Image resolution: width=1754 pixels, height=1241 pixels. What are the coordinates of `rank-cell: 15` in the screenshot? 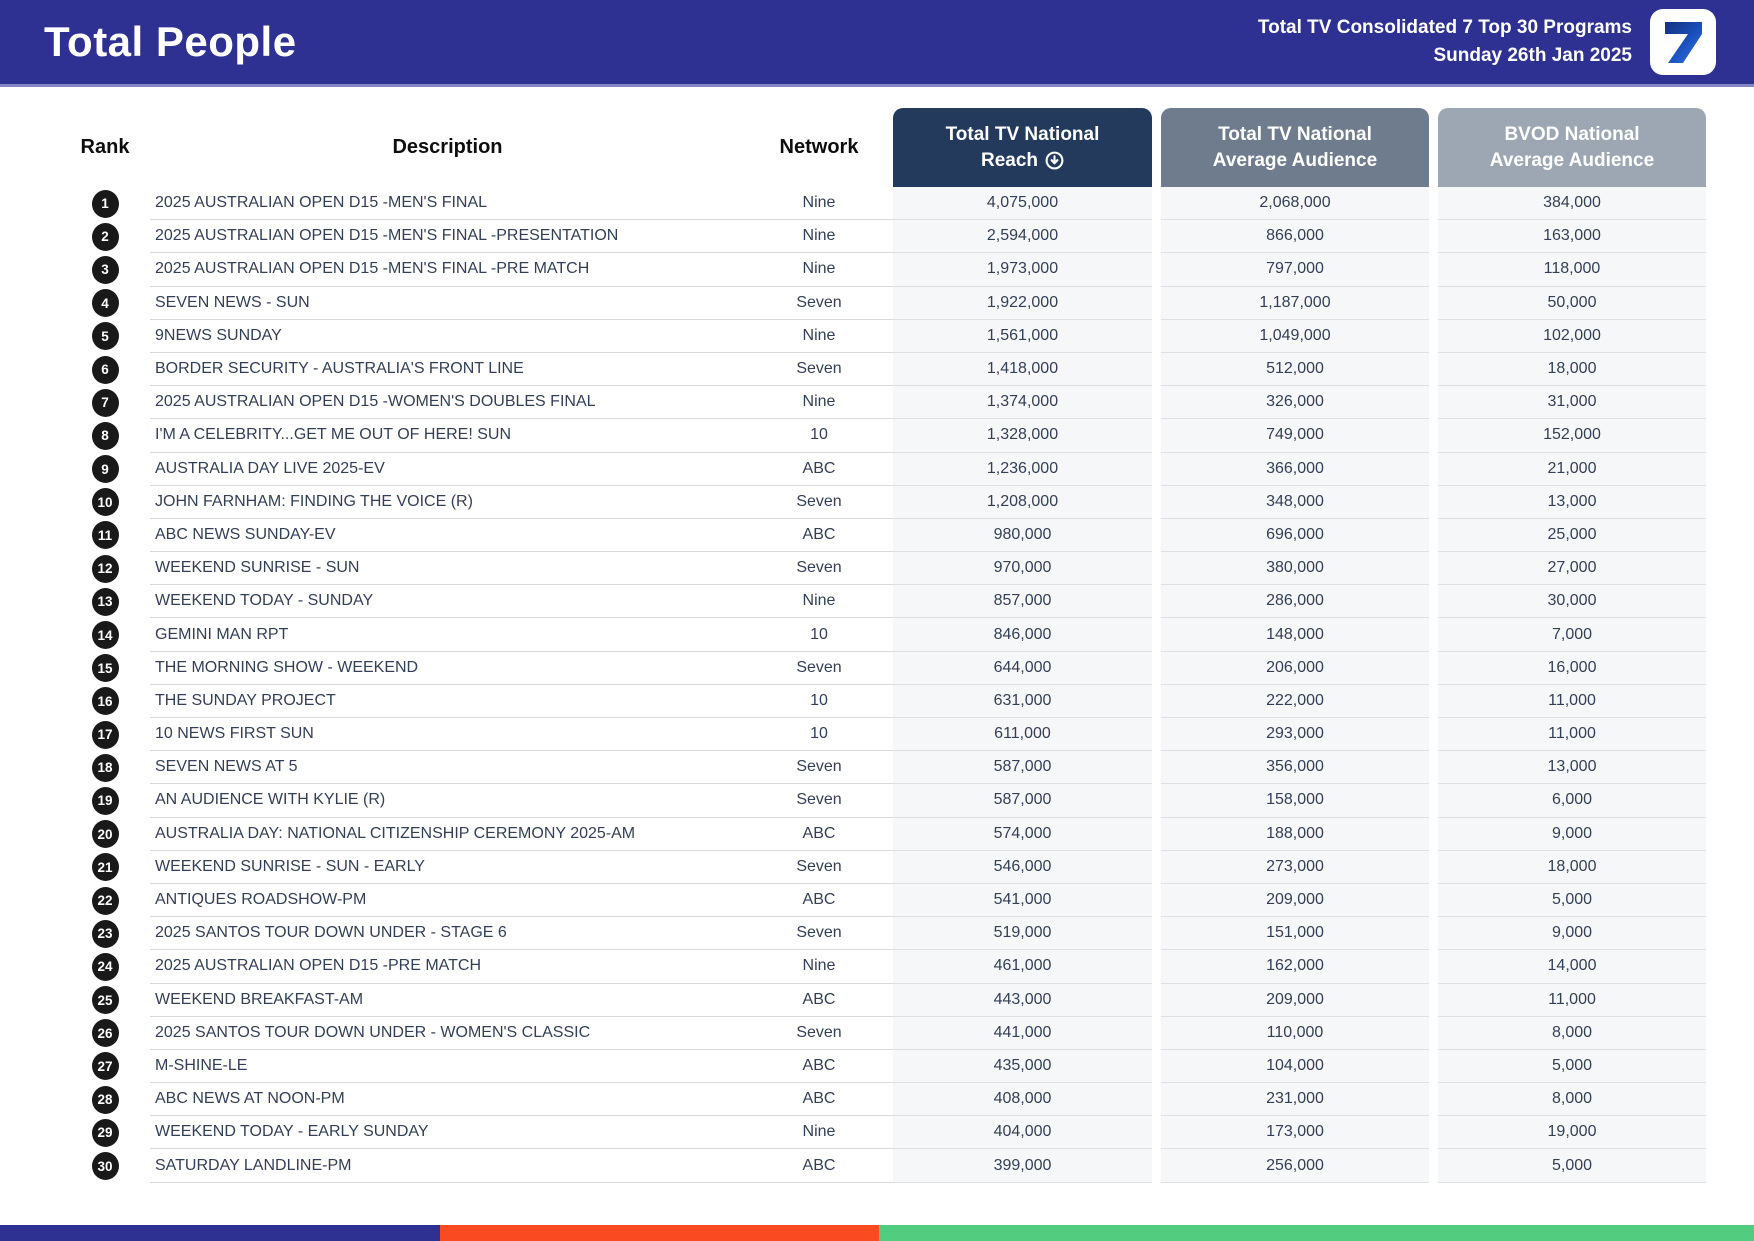 It's located at (105, 668).